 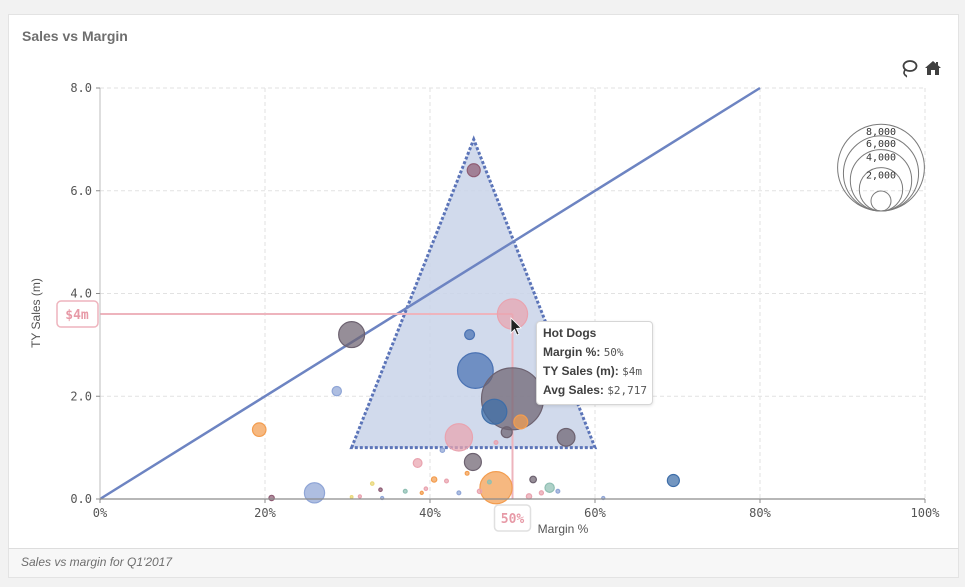 I want to click on tooltip-value: $2,717, so click(x=627, y=390).